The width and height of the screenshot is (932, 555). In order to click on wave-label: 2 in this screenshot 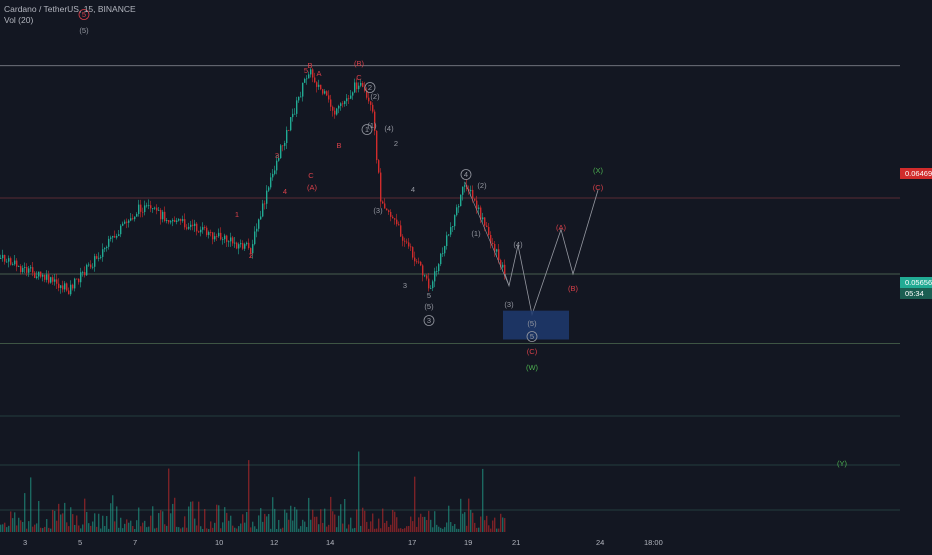, I will do `click(370, 87)`.